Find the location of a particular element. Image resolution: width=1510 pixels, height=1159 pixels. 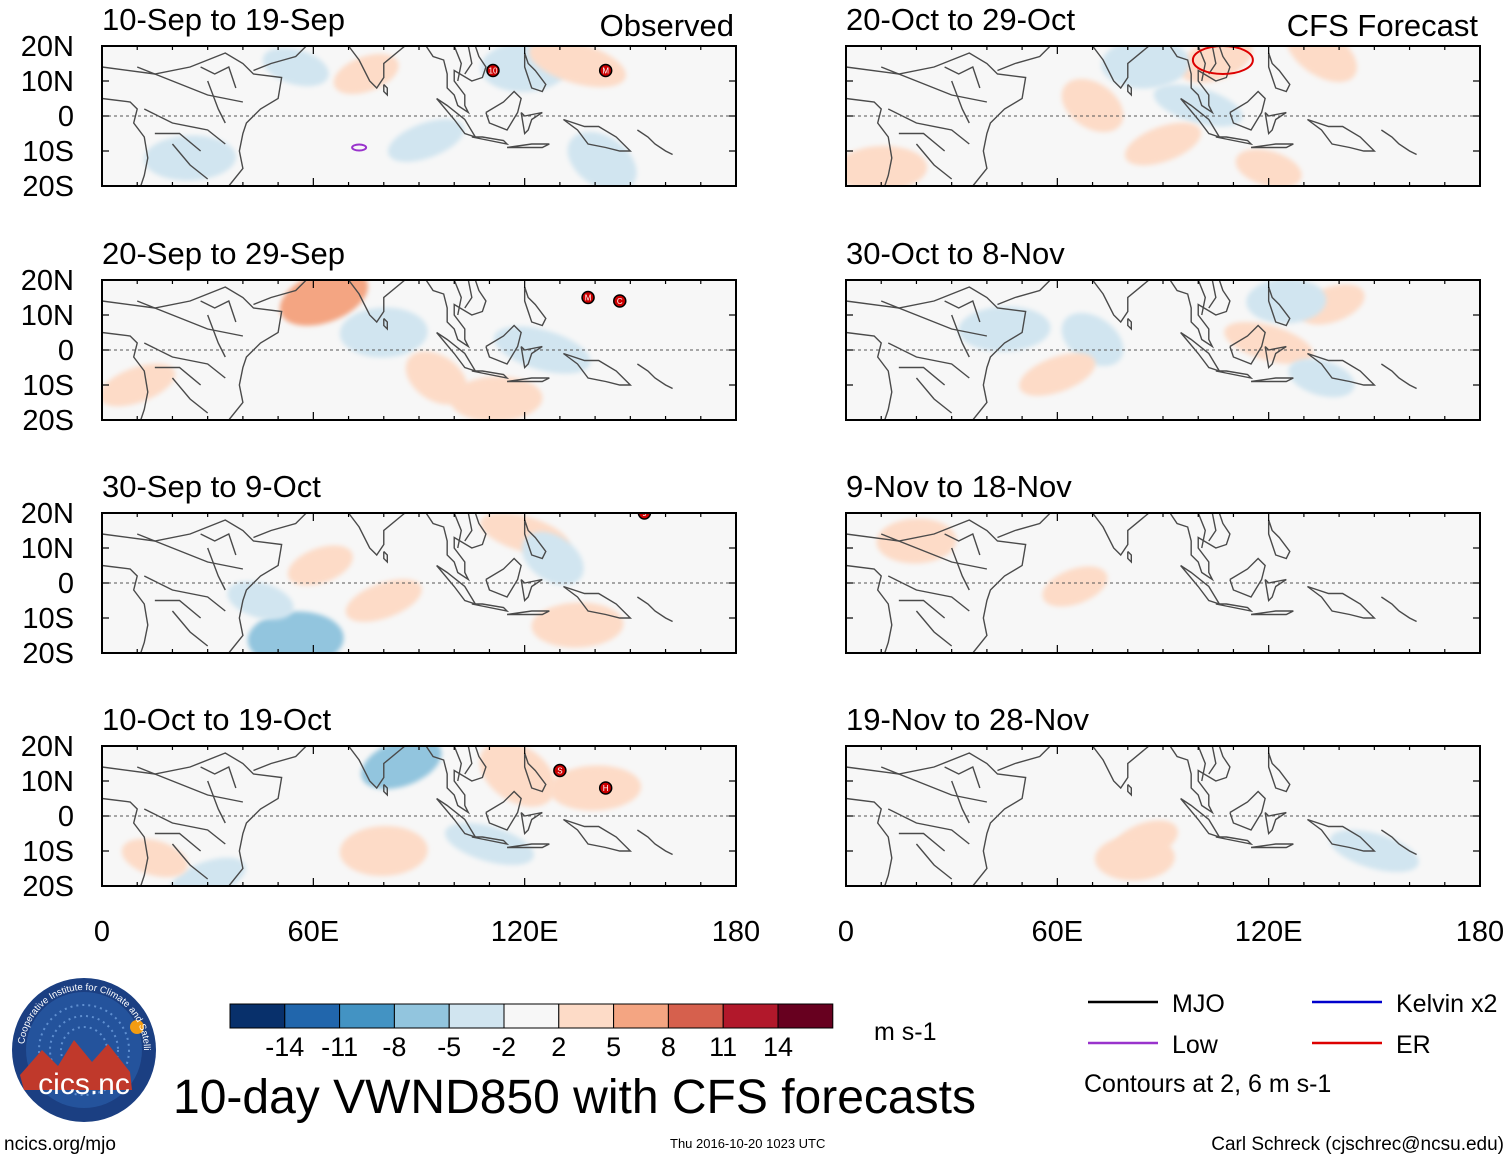

x-axis-labels: 0 60E 120E 180 0 60E 120E 180 is located at coordinates (799, 932).